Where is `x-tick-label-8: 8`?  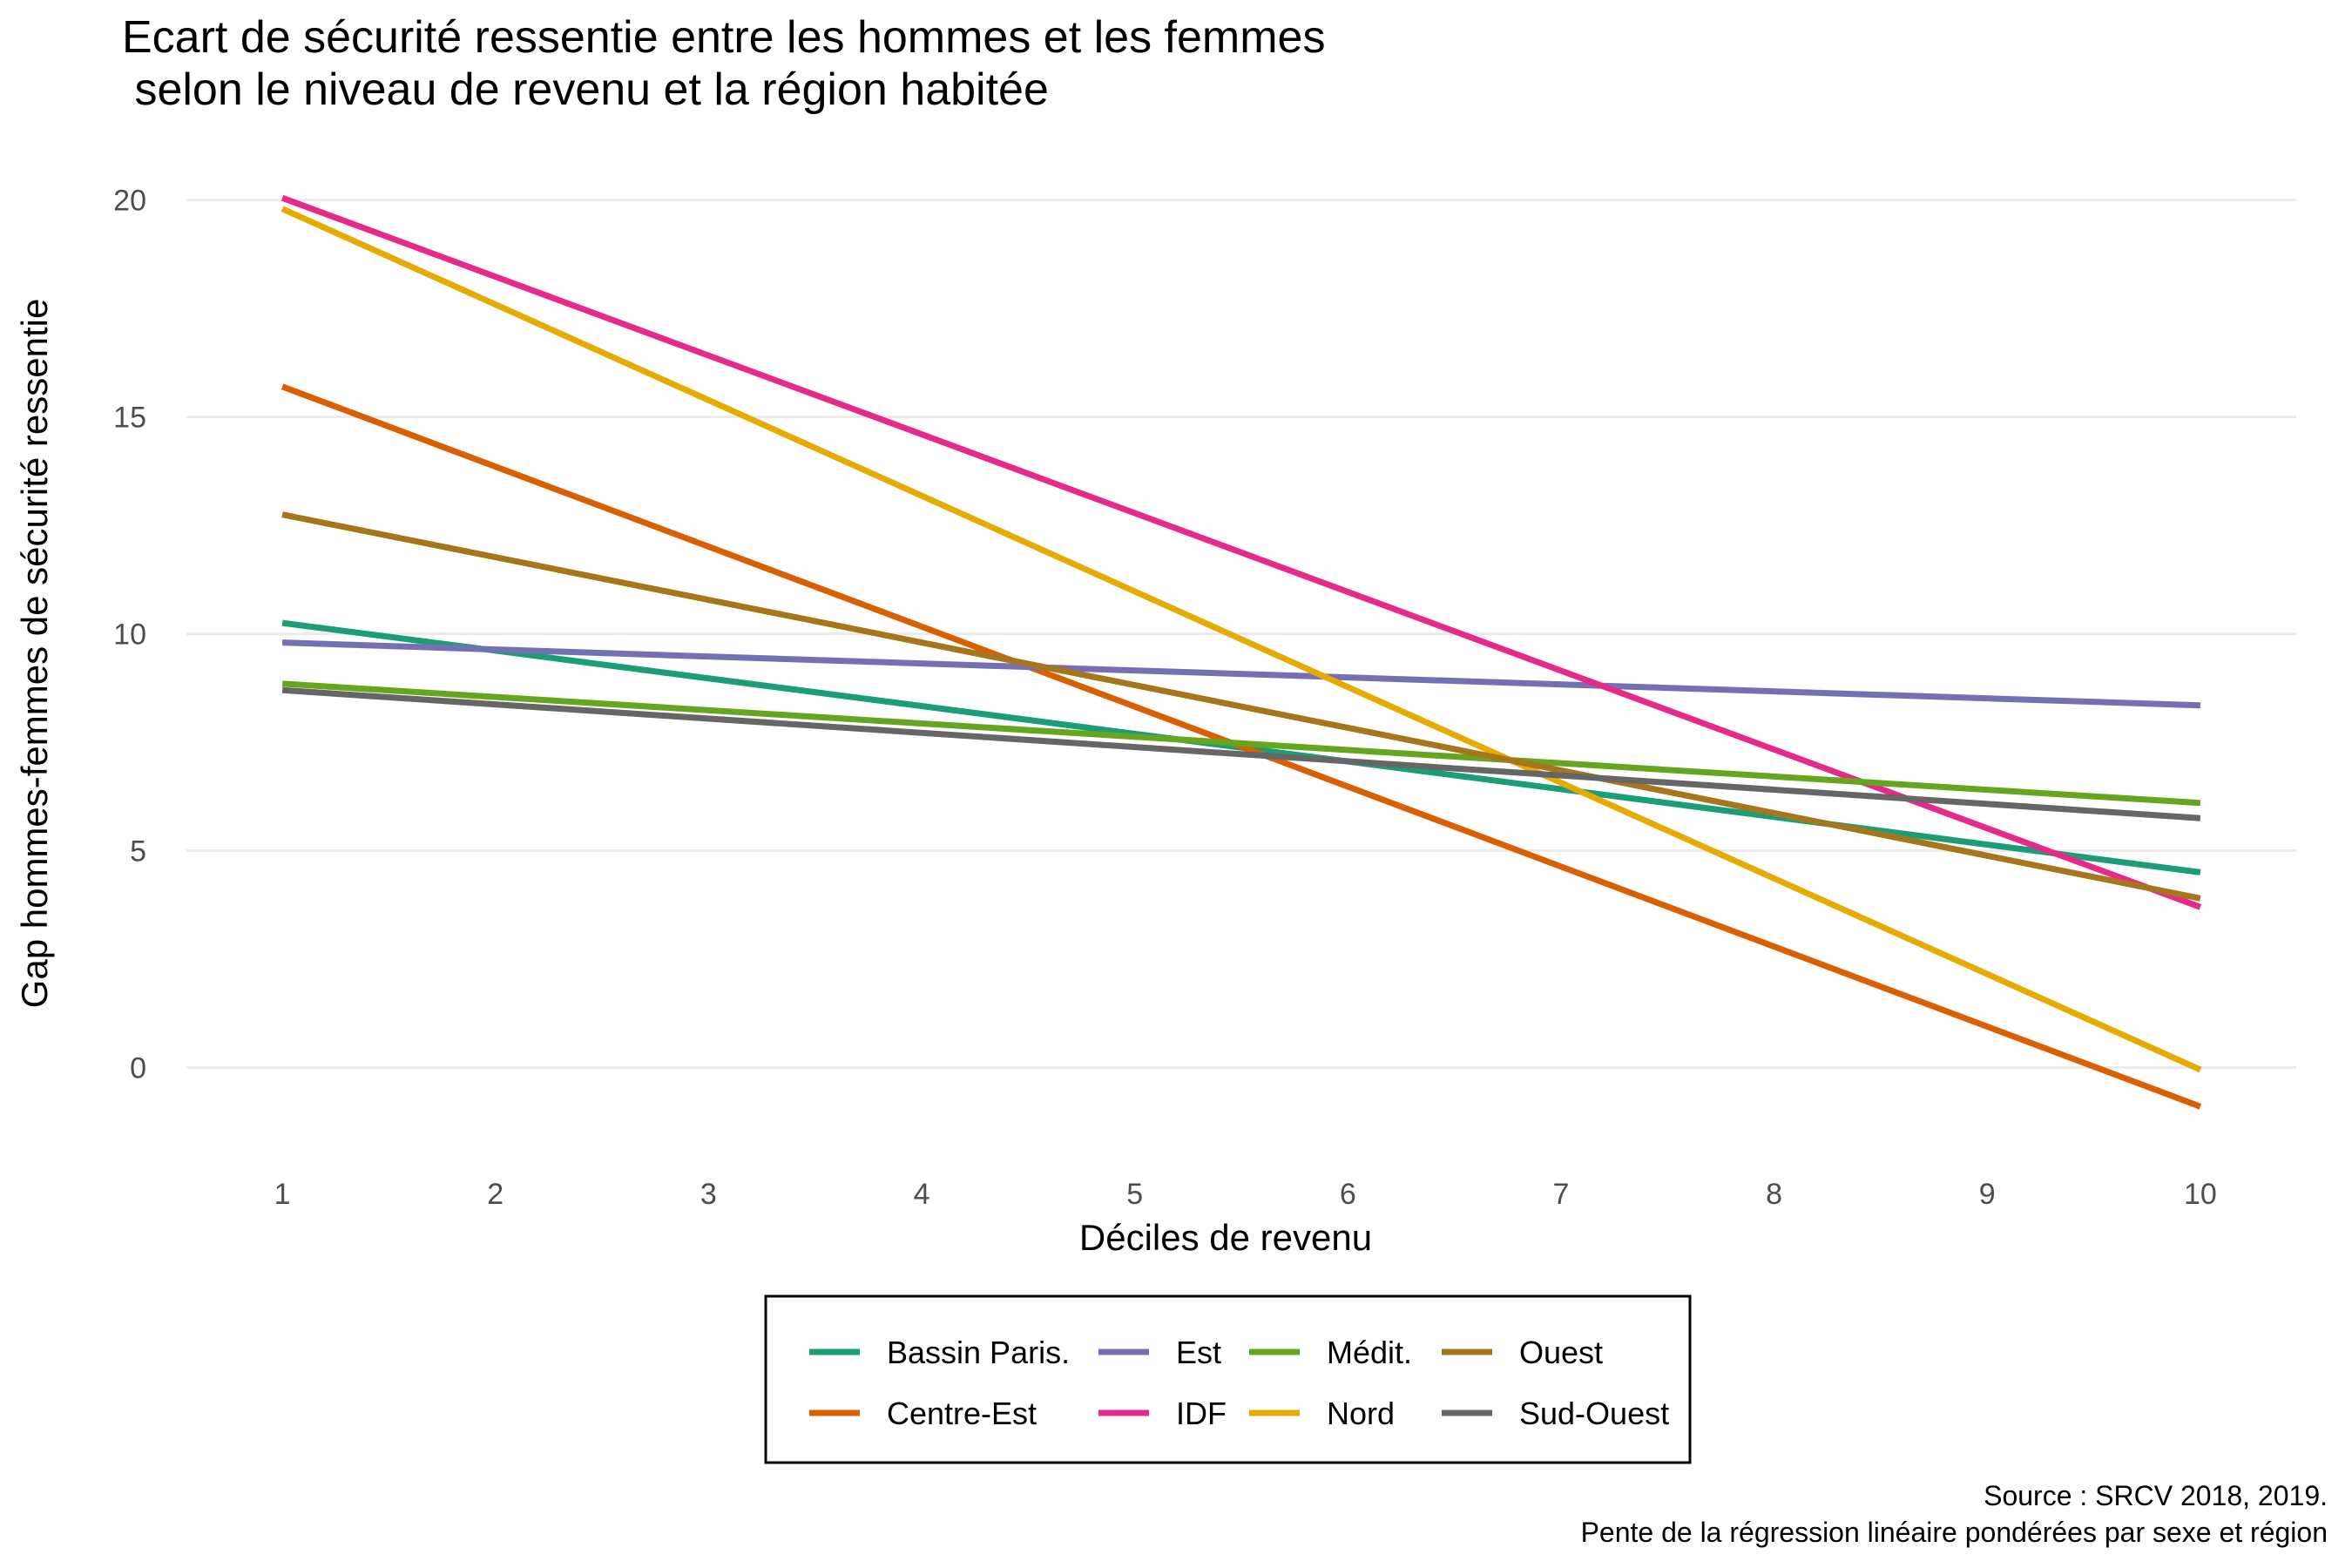
x-tick-label-8: 8 is located at coordinates (1774, 1194).